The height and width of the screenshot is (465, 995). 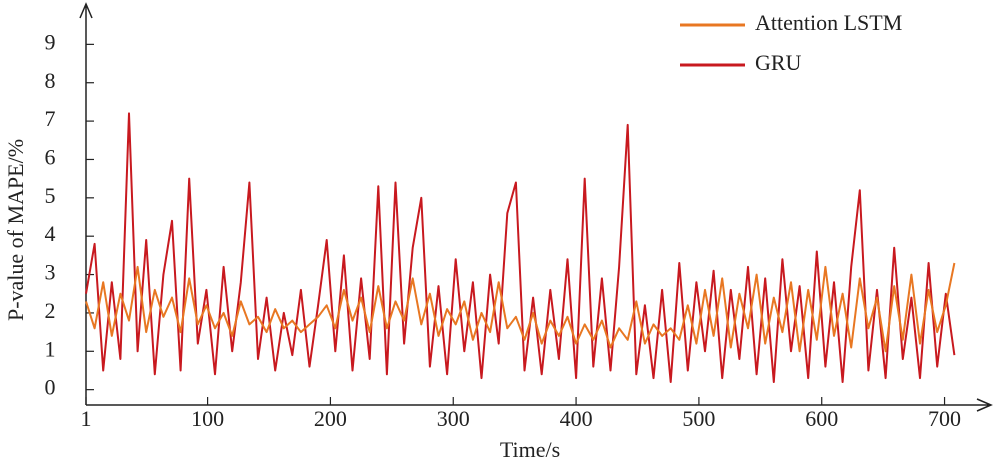 What do you see at coordinates (15, 230) in the screenshot?
I see `y-axis-label: P-value of MAPE/%` at bounding box center [15, 230].